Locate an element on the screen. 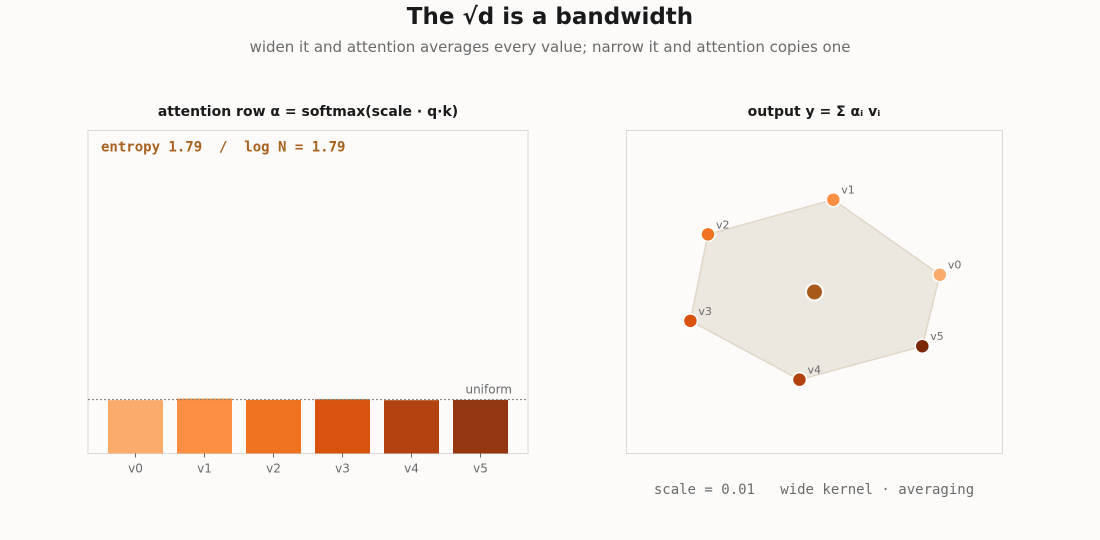 The image size is (1100, 540). value-label-v4: v4 is located at coordinates (814, 370).